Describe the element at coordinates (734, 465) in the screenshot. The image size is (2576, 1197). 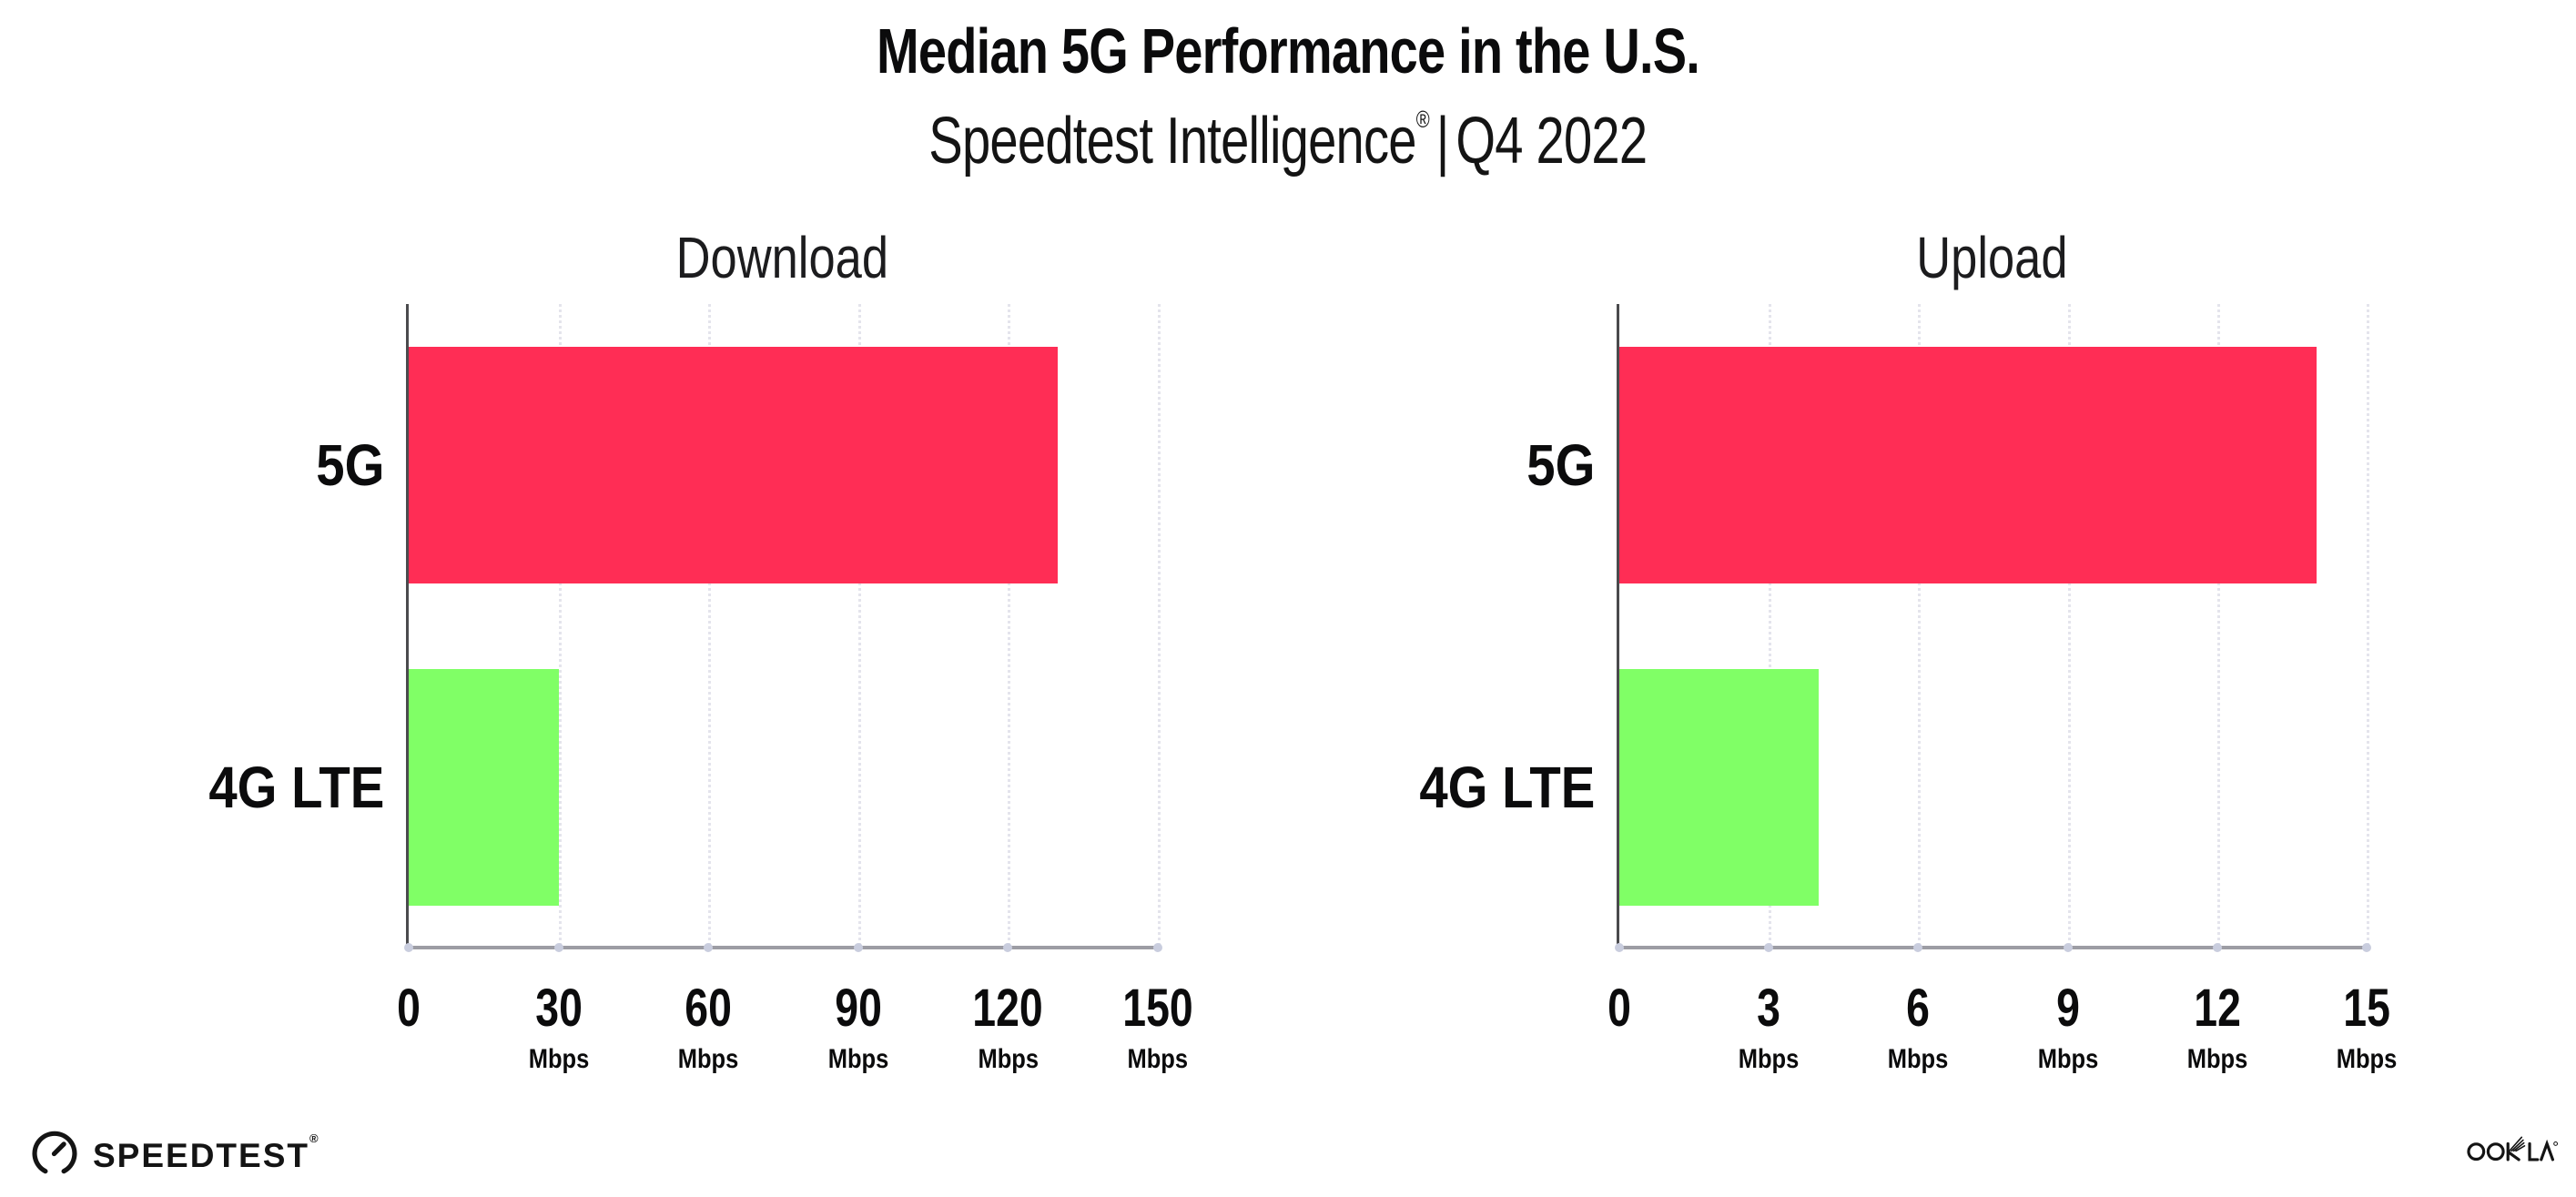
I see `download-5g-bar` at that location.